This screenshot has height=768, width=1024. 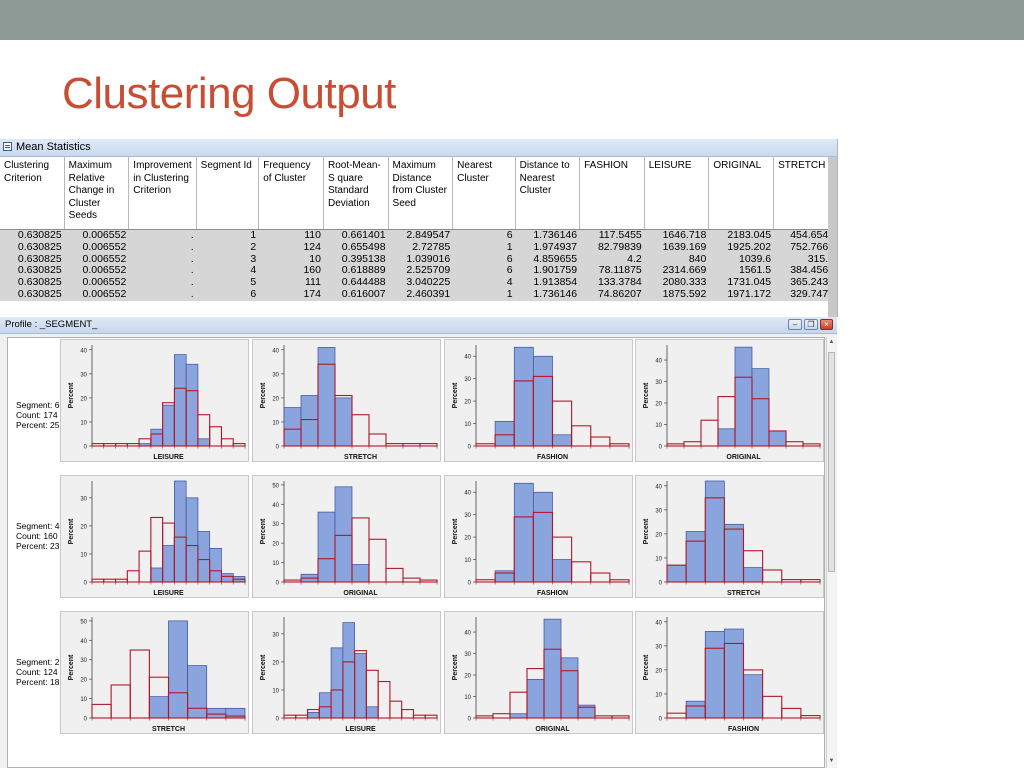 What do you see at coordinates (677, 282) in the screenshot?
I see `table-cell: 2080.333` at bounding box center [677, 282].